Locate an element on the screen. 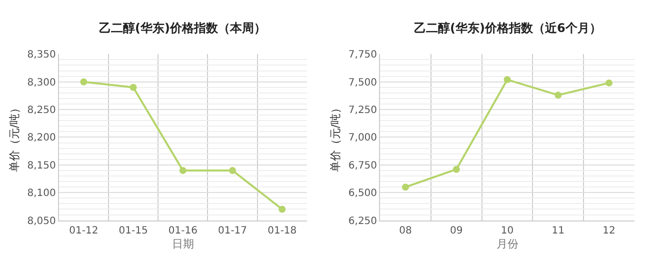 This screenshot has height=274, width=652. x-tick-label: 01-17 is located at coordinates (233, 230).